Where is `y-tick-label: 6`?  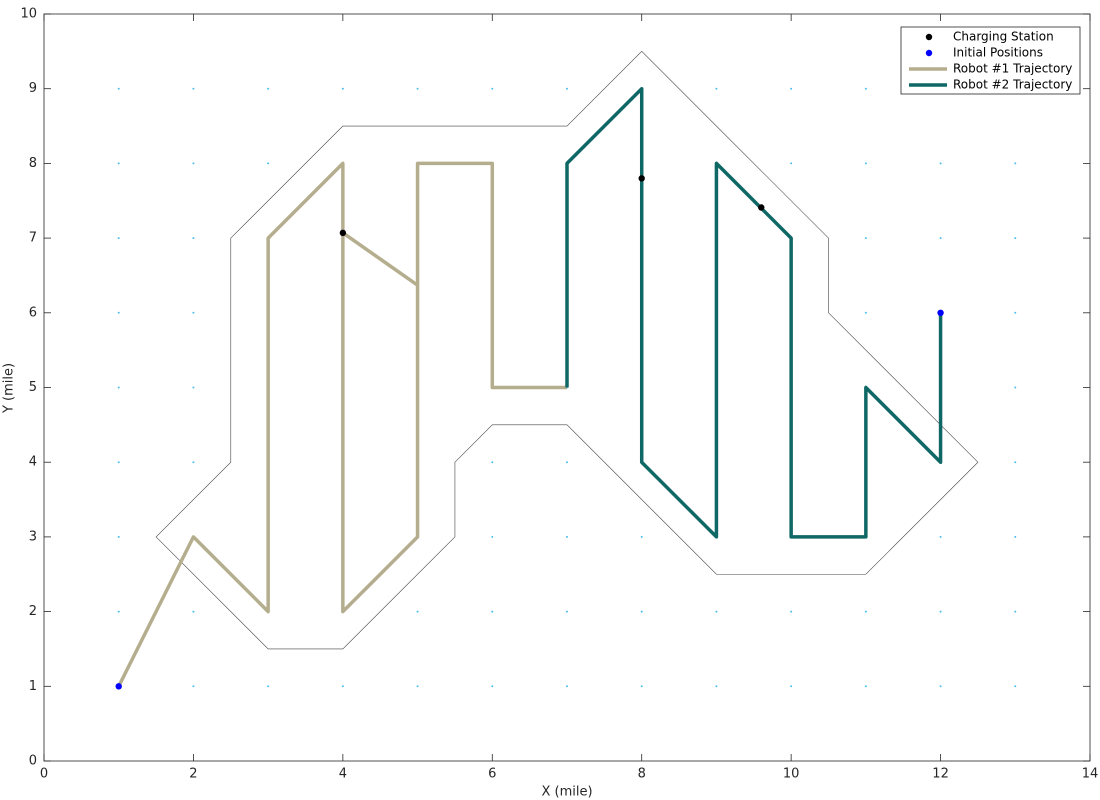 y-tick-label: 6 is located at coordinates (33, 312).